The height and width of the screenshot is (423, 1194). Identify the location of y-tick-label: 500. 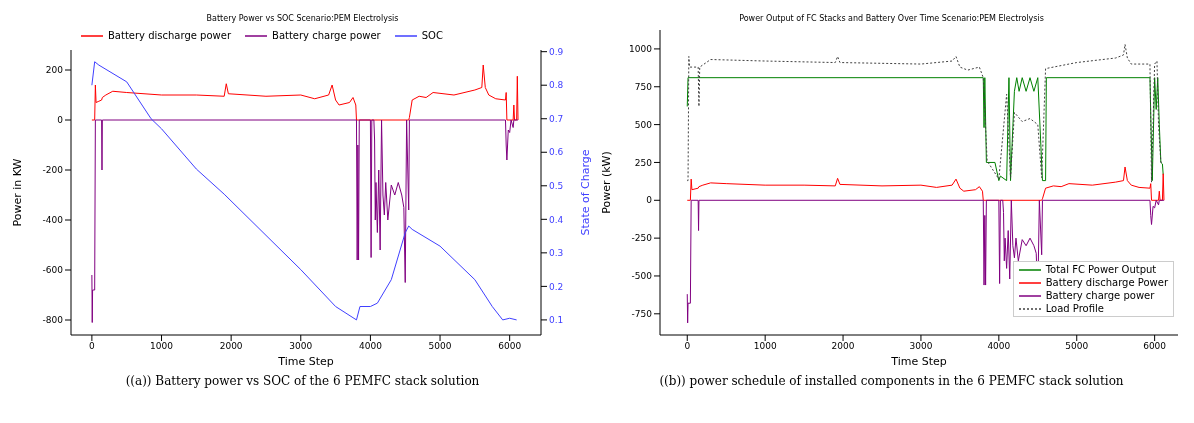
(643, 124).